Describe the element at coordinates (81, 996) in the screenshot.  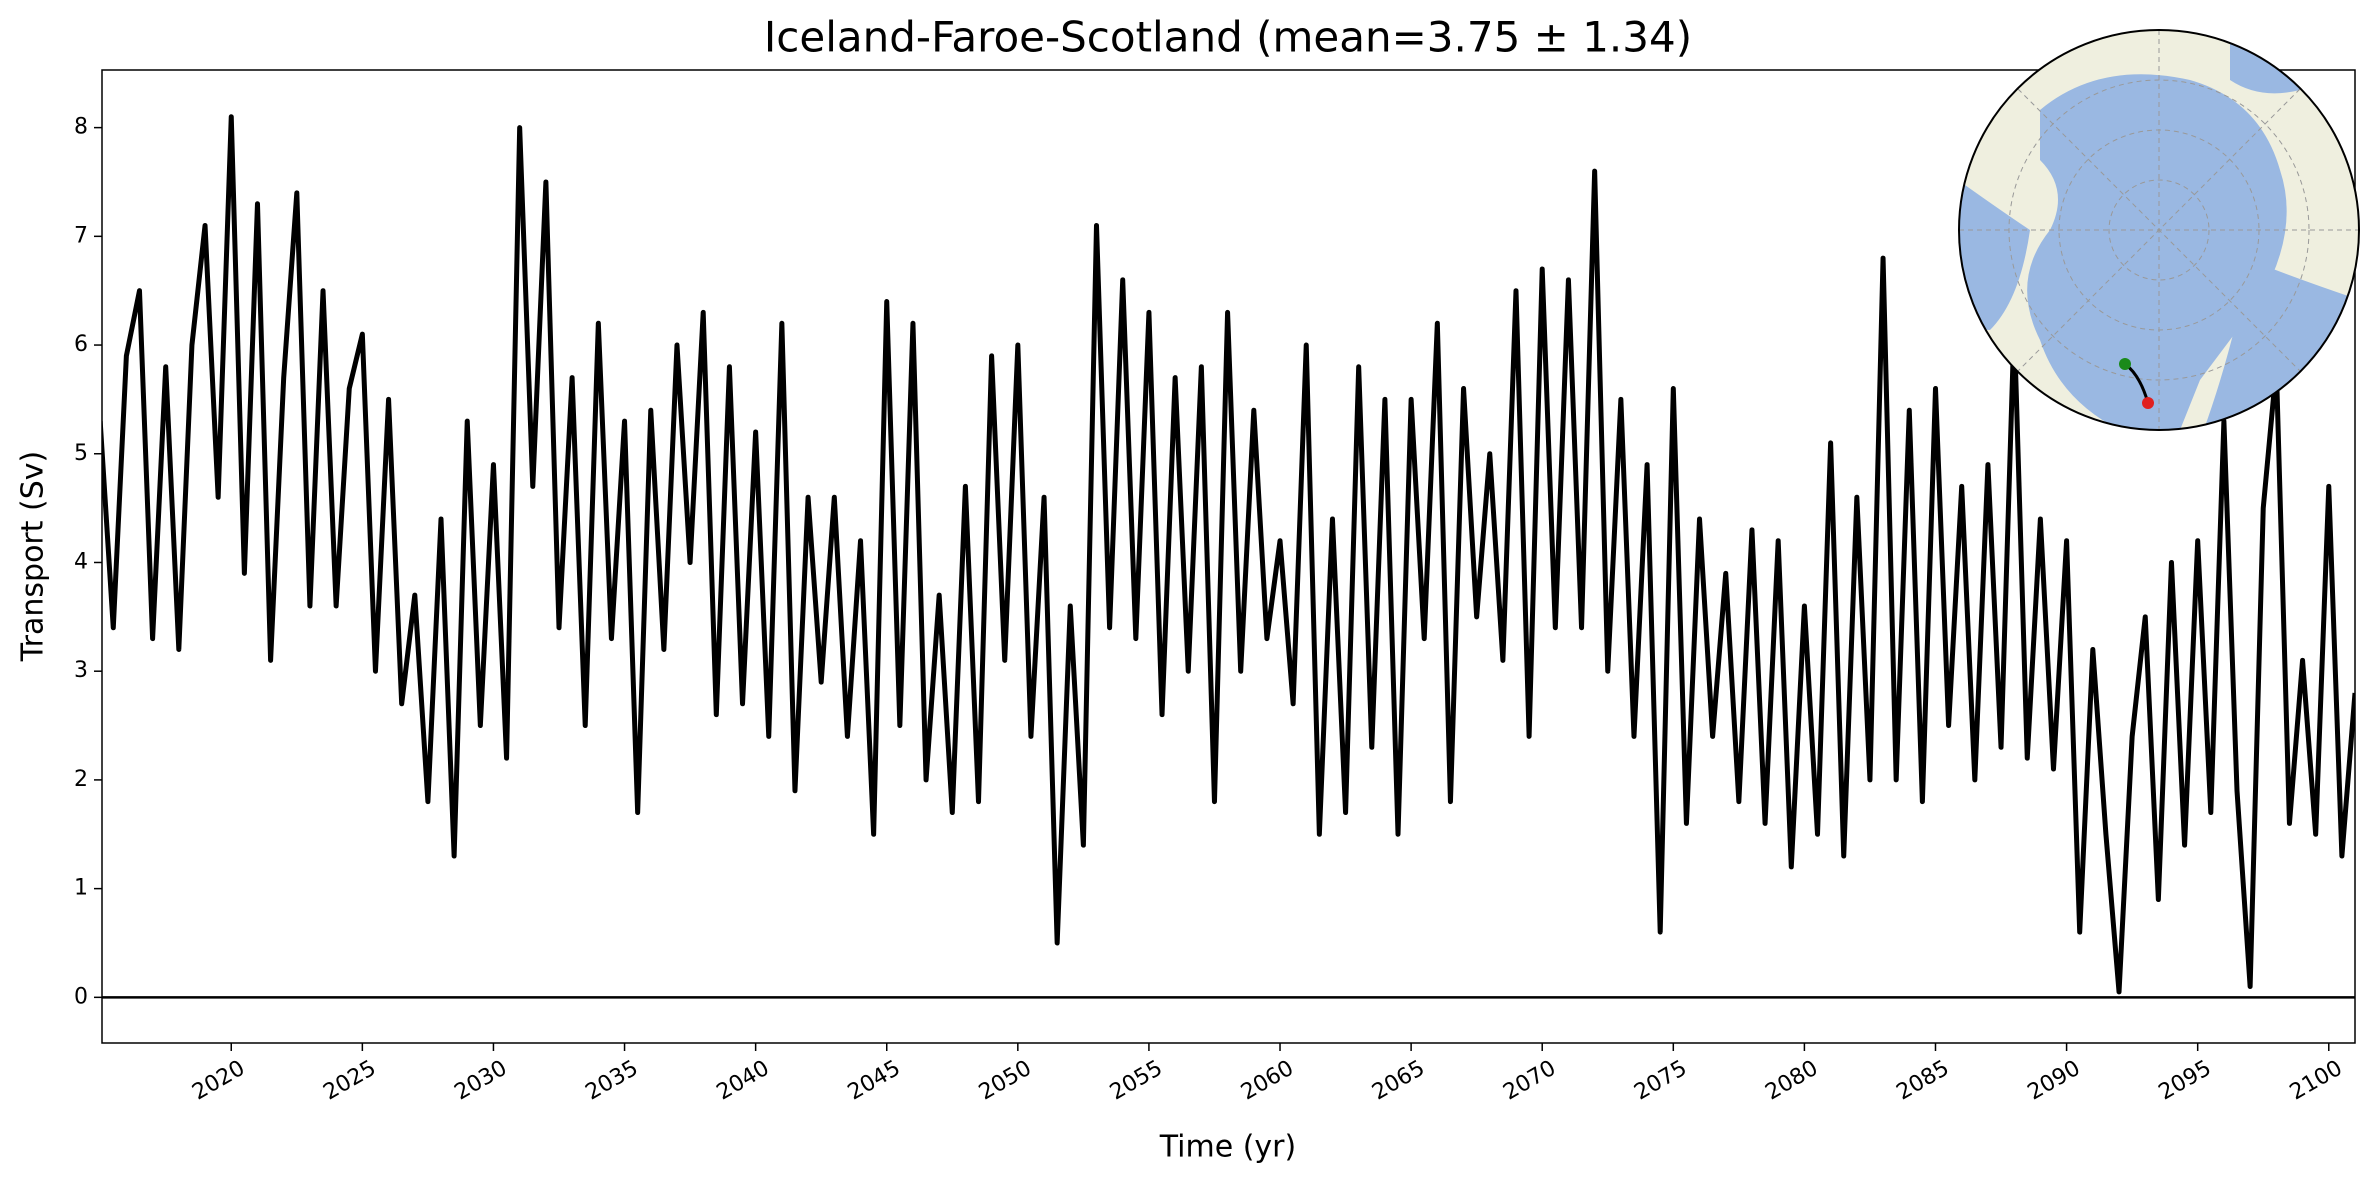
I see `y-tick-label: 0` at that location.